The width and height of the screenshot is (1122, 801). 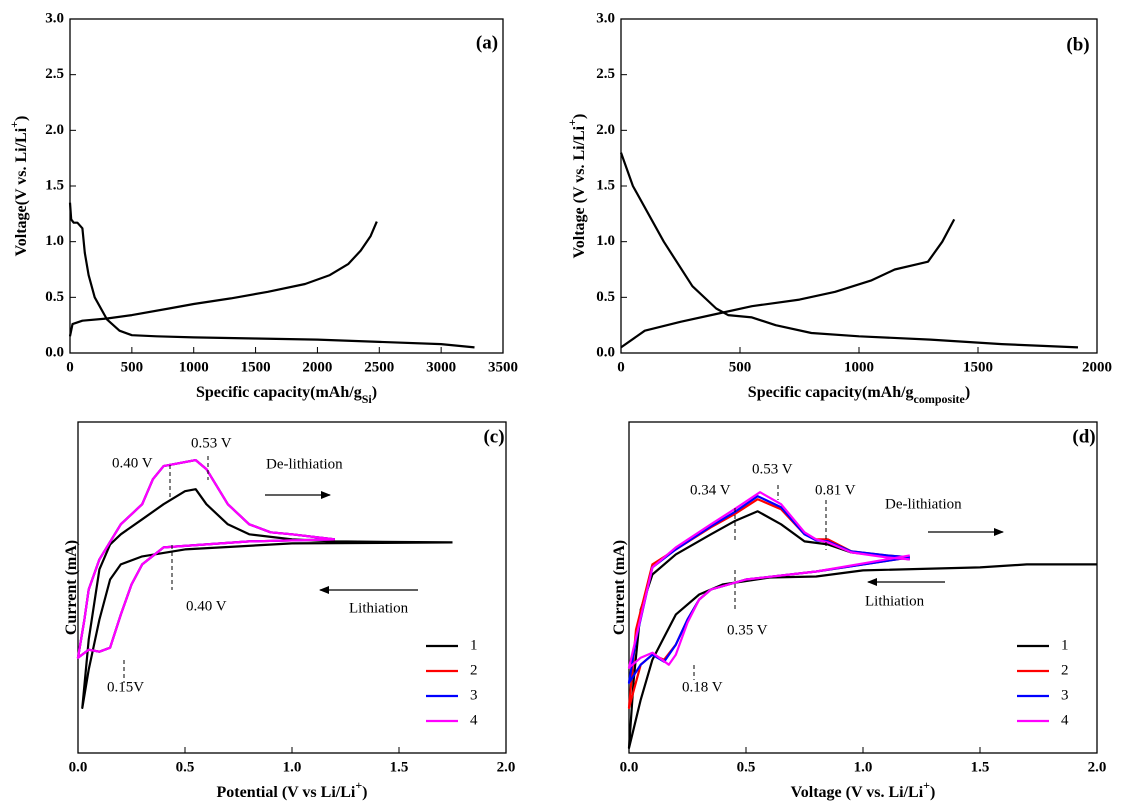 I want to click on axis-label: Specific capacity(mAh/gSi), so click(x=286, y=395).